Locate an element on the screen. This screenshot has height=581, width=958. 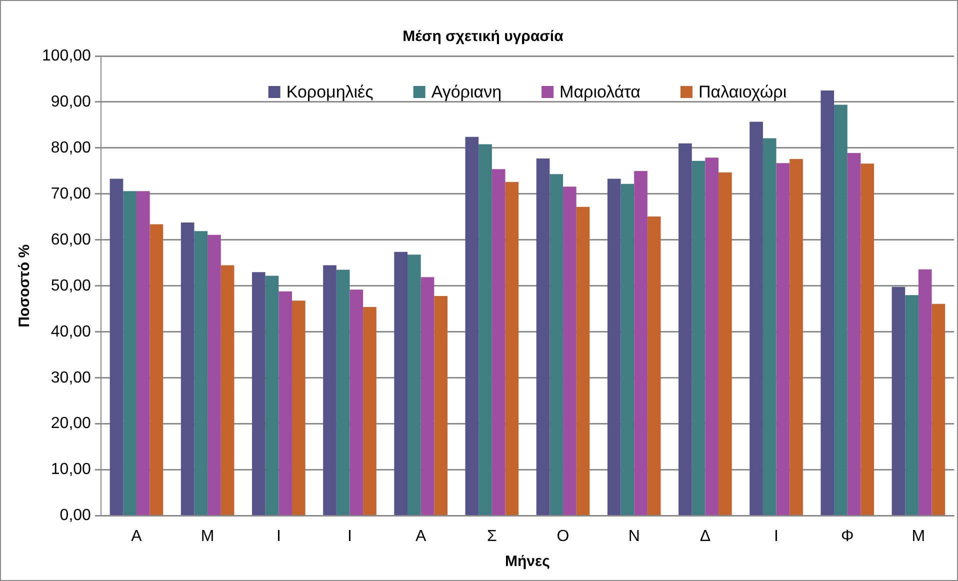
legend-label: Μαριολάτα is located at coordinates (600, 92).